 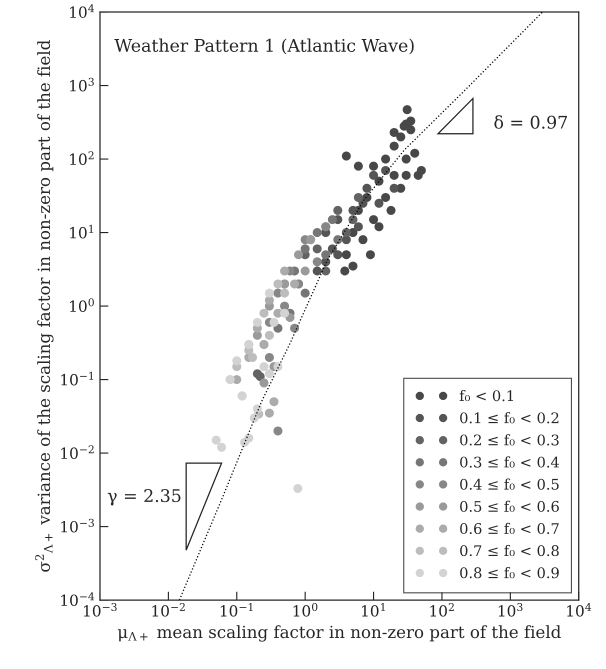 What do you see at coordinates (82, 11) in the screenshot?
I see `y-tick-label: 10$^{4}$` at bounding box center [82, 11].